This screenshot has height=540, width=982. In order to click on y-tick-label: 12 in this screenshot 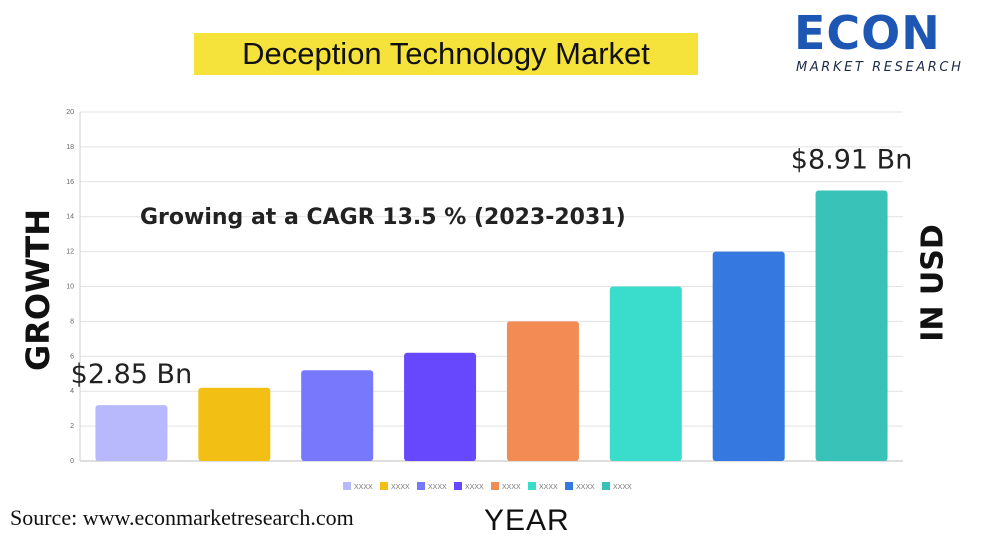, I will do `click(70, 252)`.